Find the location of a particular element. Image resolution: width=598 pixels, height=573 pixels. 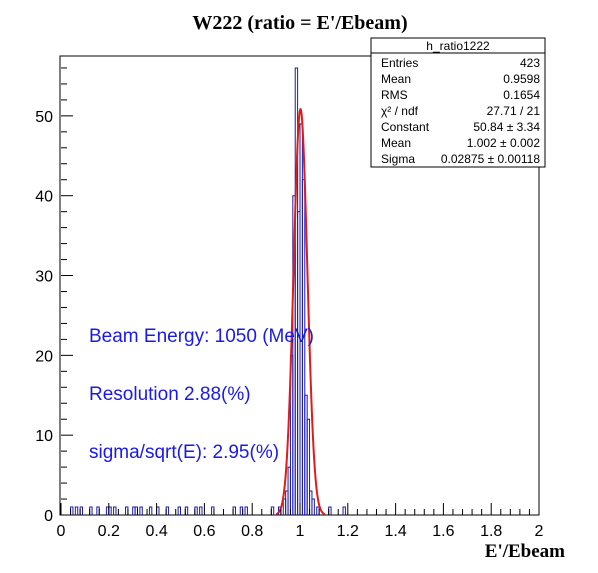

stats-label-3: χ² / ndf is located at coordinates (400, 111).